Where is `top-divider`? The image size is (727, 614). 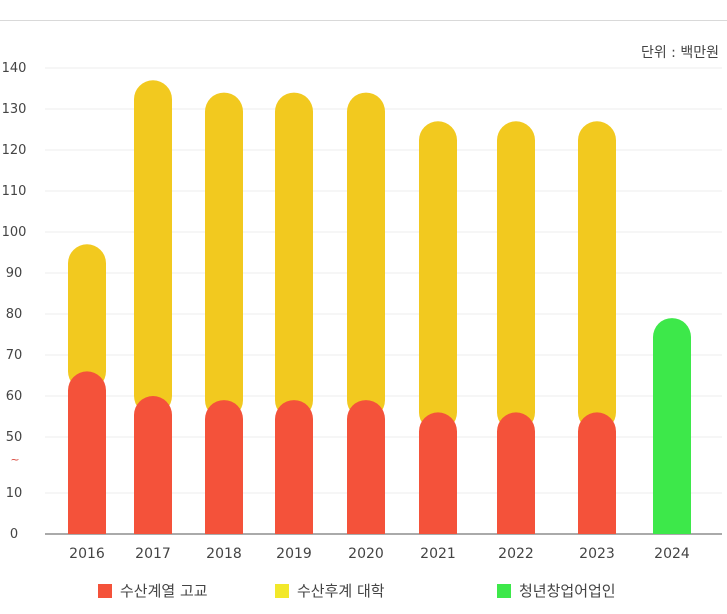
top-divider is located at coordinates (363, 20).